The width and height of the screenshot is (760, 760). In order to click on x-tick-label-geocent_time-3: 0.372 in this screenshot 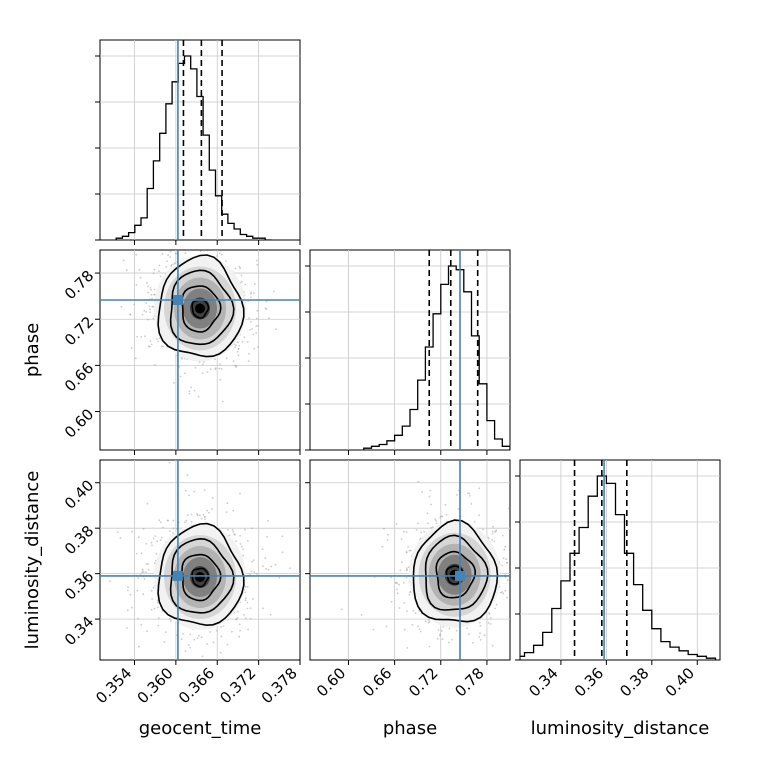, I will do `click(237, 685)`.